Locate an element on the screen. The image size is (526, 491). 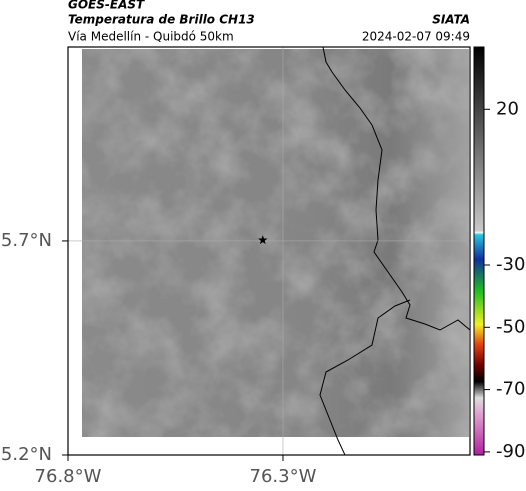
y-tick-label: 5.7°N is located at coordinates (26, 240).